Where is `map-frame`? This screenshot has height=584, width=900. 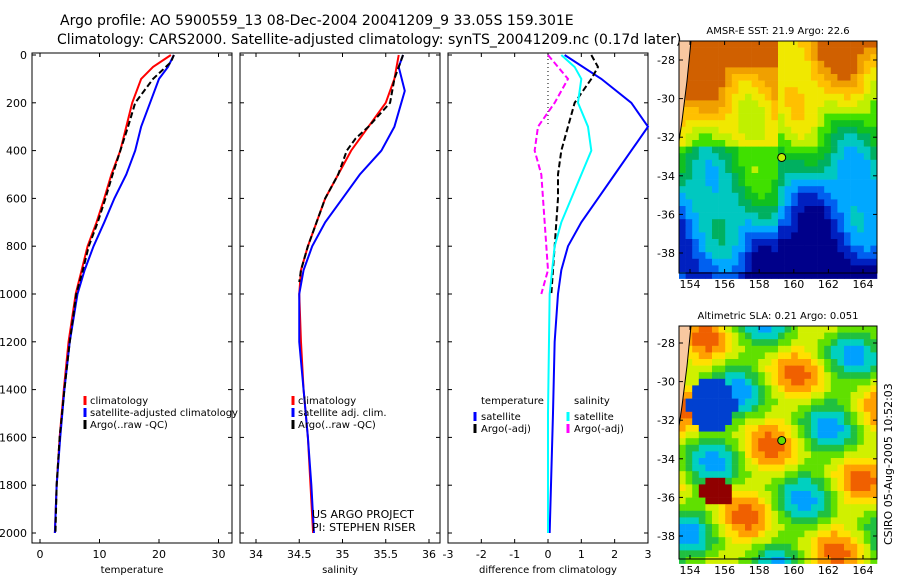 map-frame is located at coordinates (778, 442).